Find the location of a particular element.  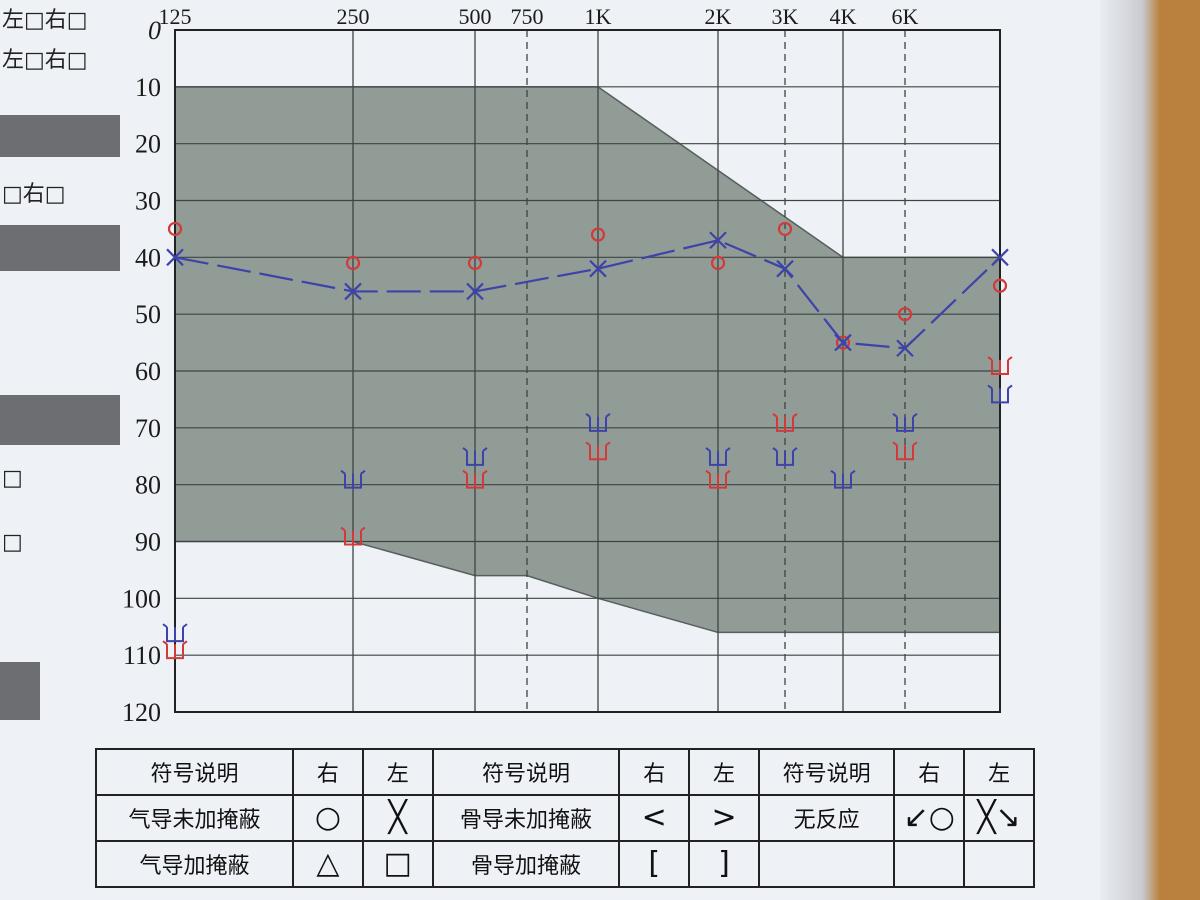

legend-air-masked-label: 气导加掩蔽 is located at coordinates (194, 864).